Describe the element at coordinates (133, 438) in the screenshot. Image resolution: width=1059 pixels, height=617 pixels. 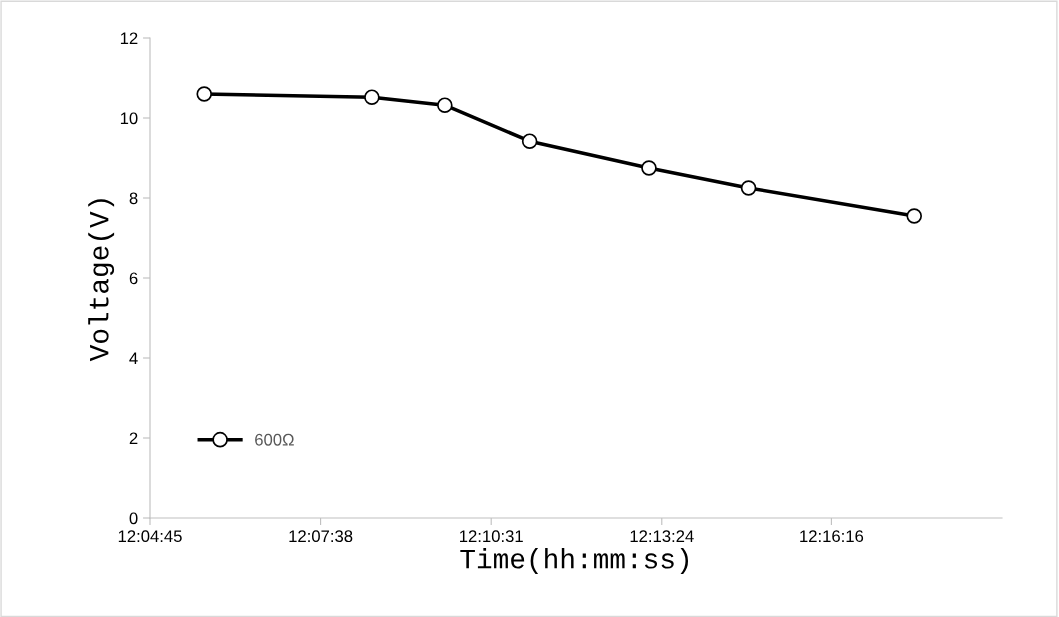
I see `y-tick-label: 2` at that location.